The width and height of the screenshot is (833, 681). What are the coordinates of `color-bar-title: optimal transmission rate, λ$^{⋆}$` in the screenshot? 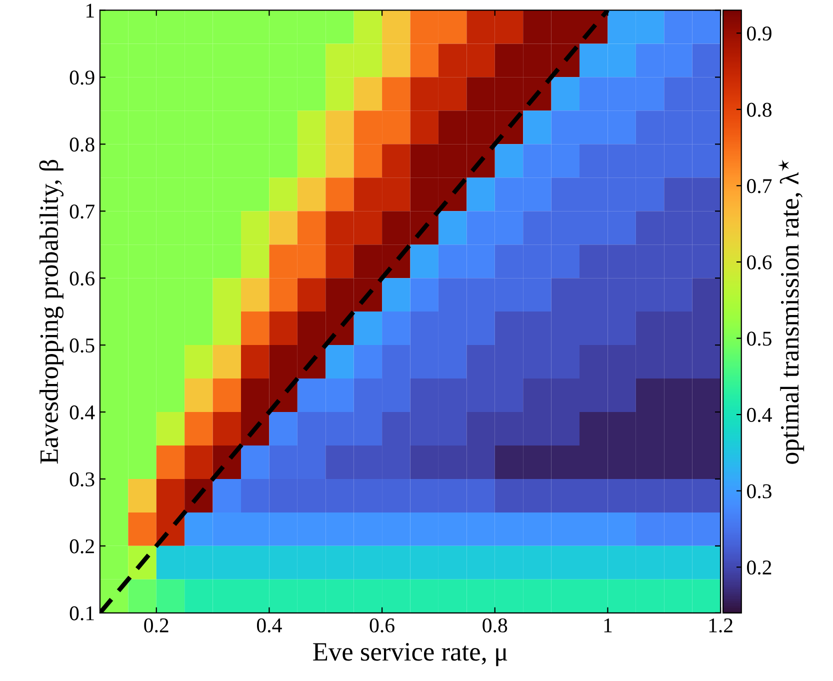 It's located at (791, 312).